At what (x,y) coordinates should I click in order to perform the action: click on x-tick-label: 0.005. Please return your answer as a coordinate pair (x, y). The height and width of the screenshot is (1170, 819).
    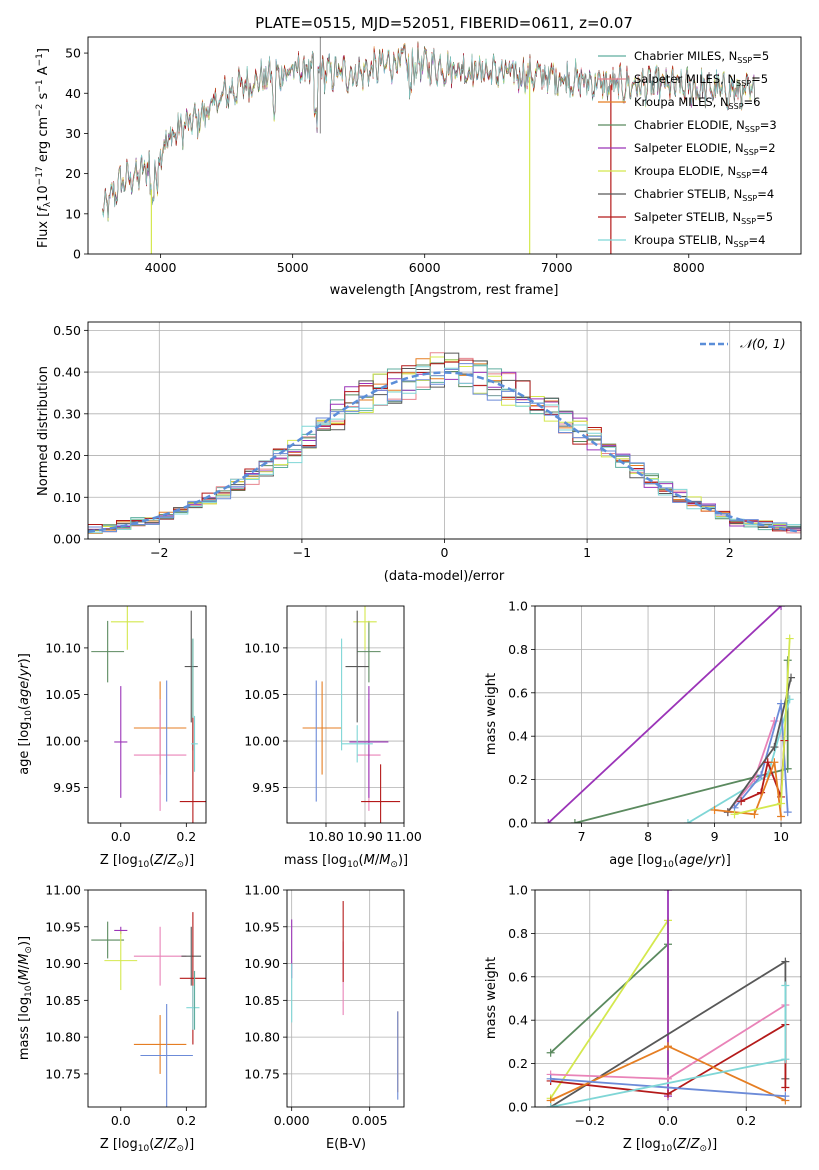
    Looking at the image, I should click on (370, 1120).